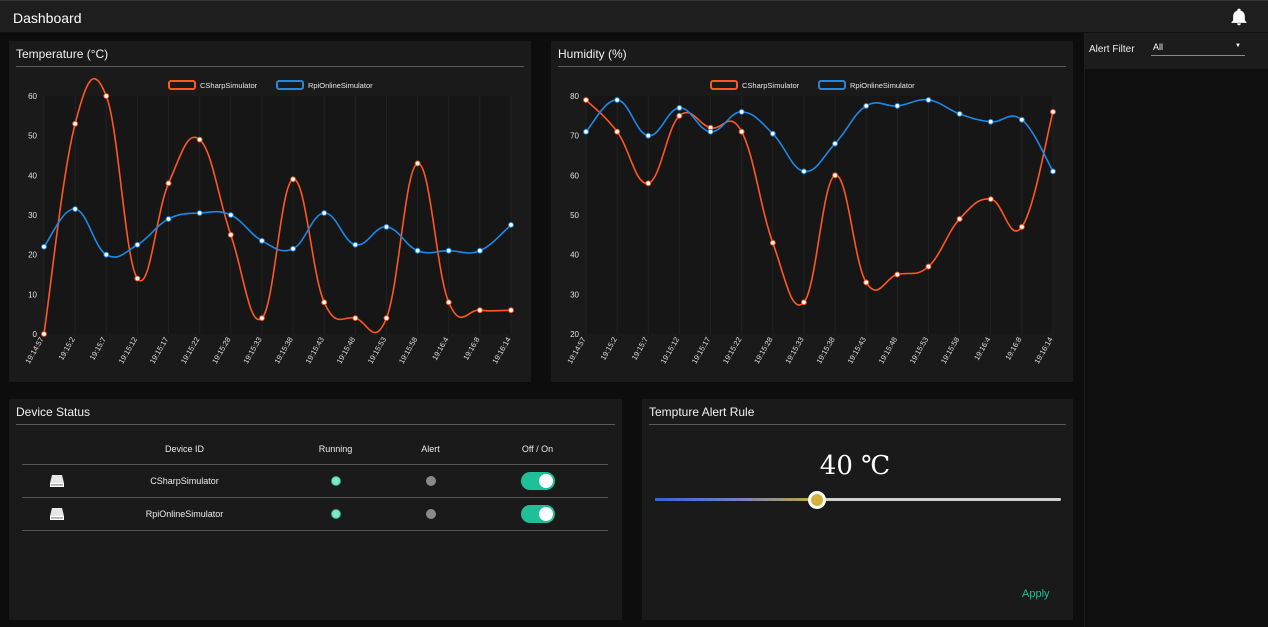 The height and width of the screenshot is (627, 1268). Describe the element at coordinates (62, 54) in the screenshot. I see `temperature-title: Temperature (°C)` at that location.